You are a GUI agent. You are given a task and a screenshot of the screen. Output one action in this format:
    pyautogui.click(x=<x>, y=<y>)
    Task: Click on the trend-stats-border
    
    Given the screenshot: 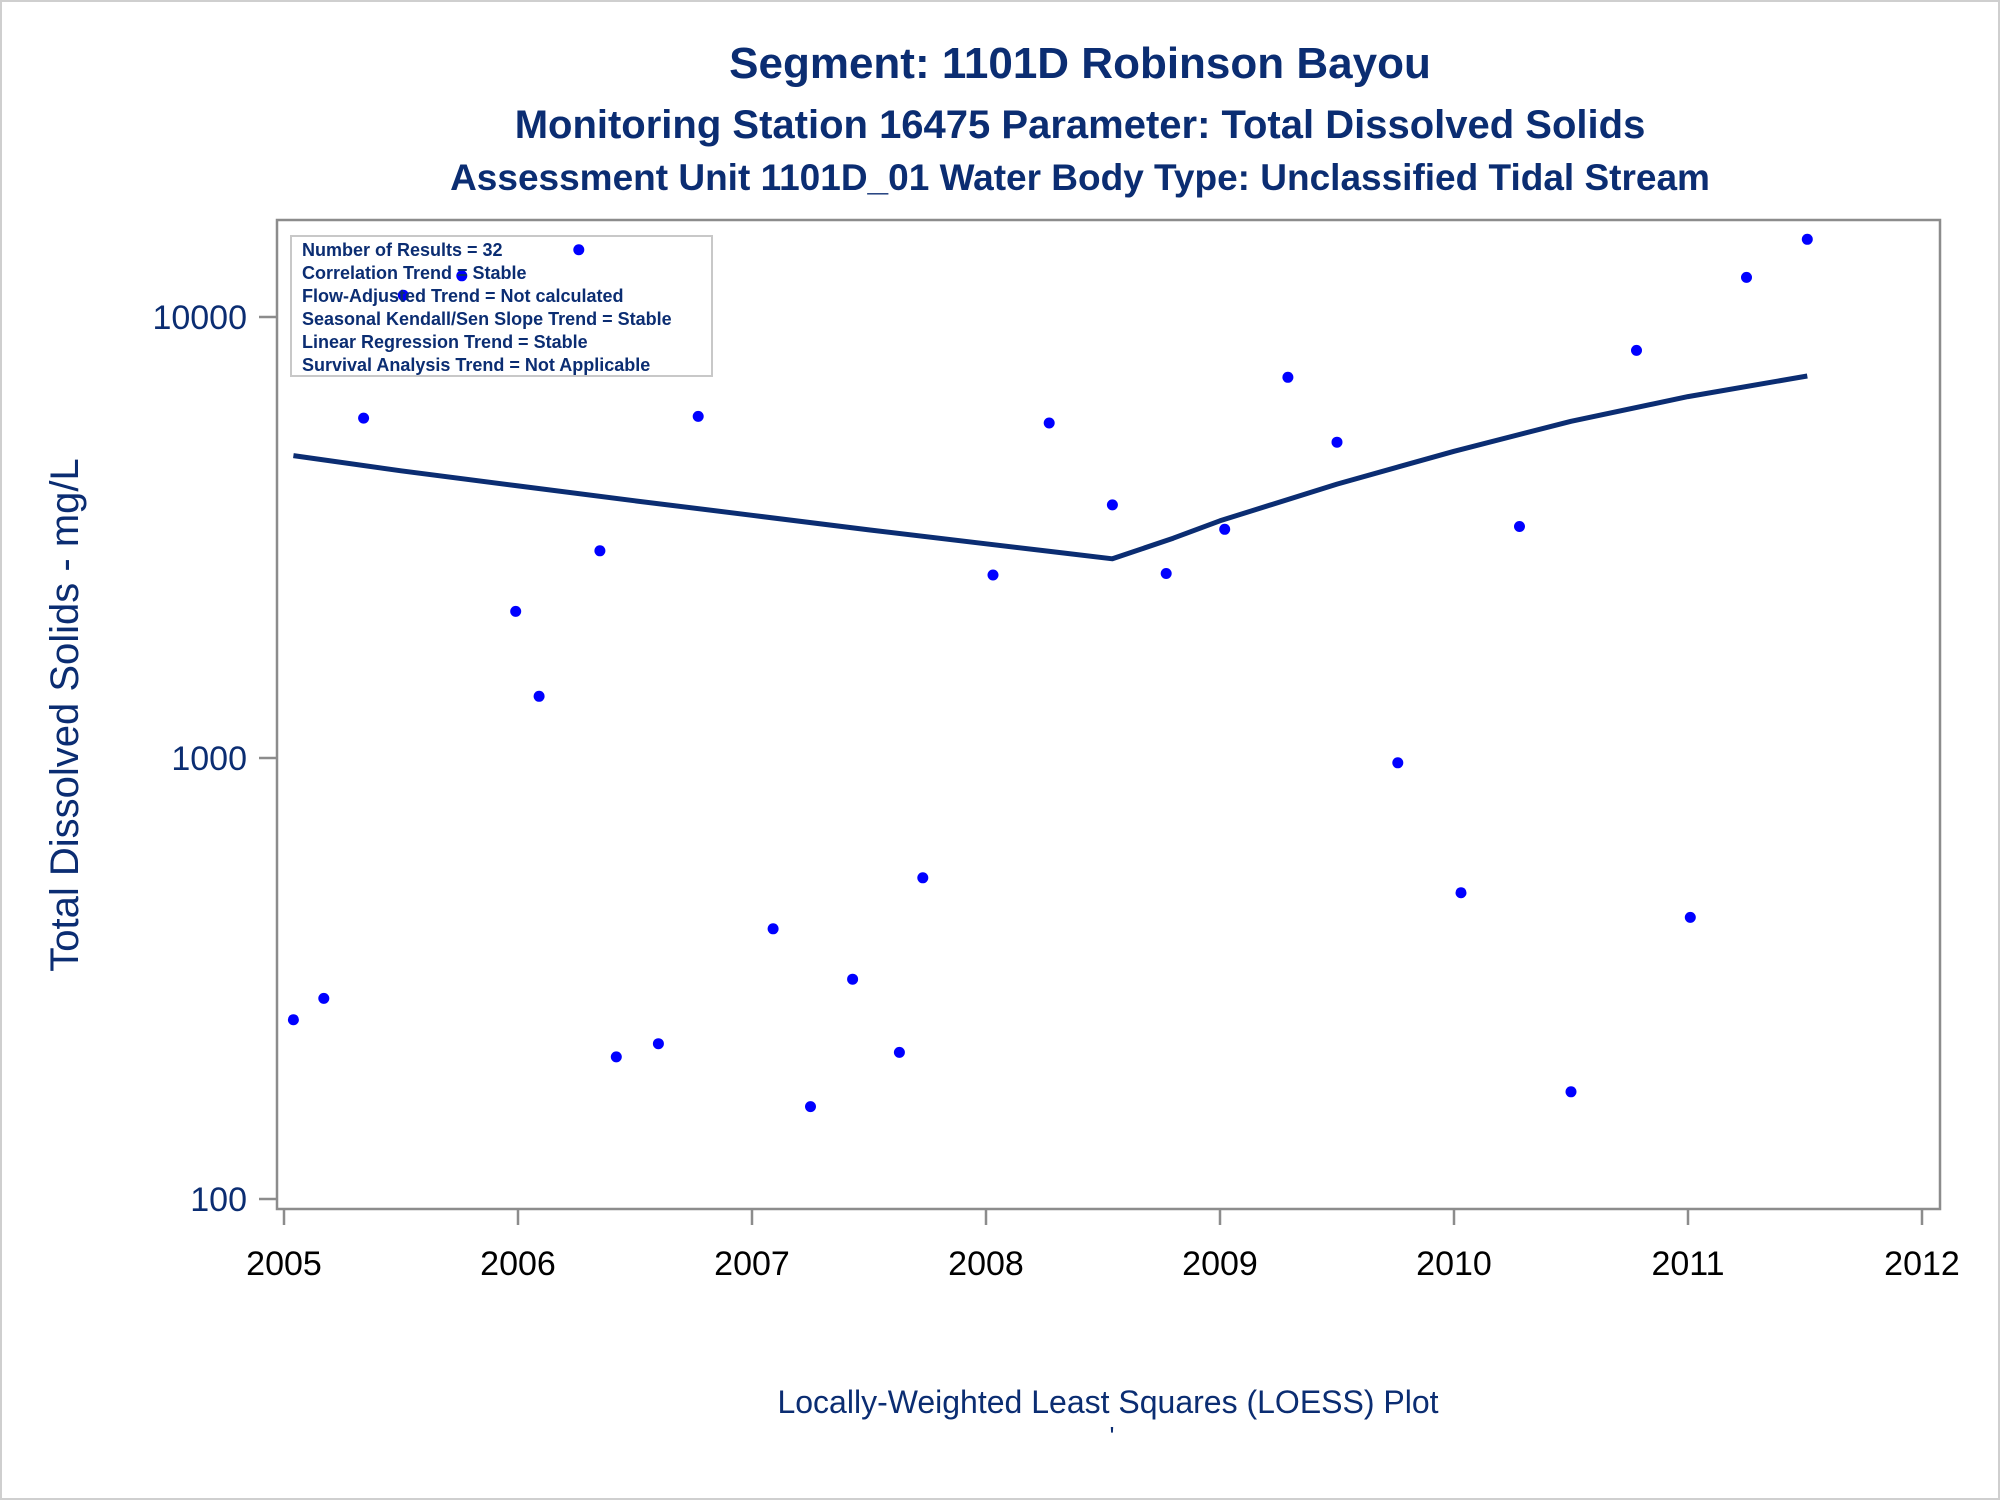 What is the action you would take?
    pyautogui.click(x=501, y=306)
    